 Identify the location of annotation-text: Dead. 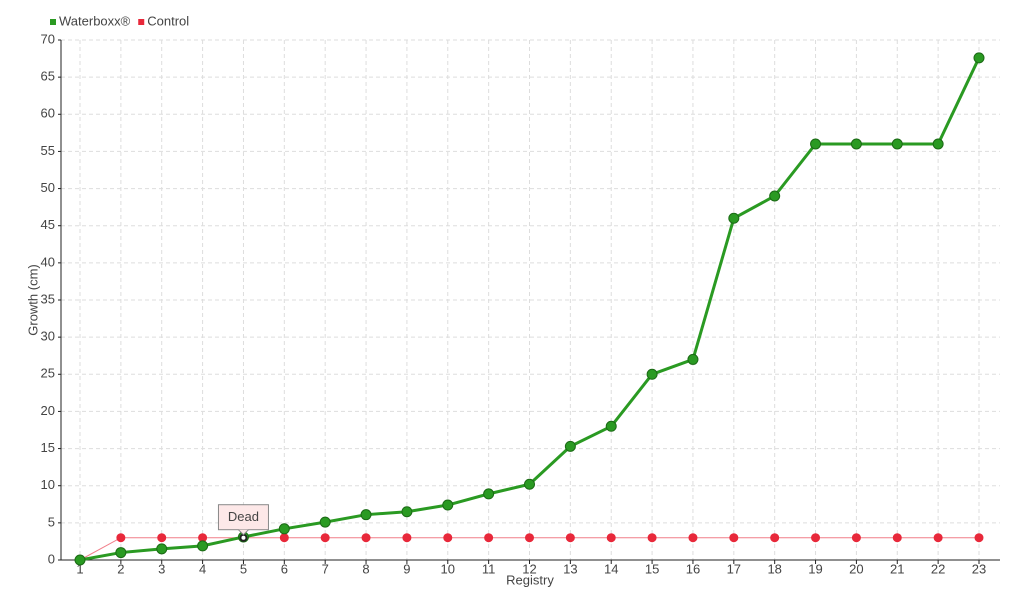
(243, 516).